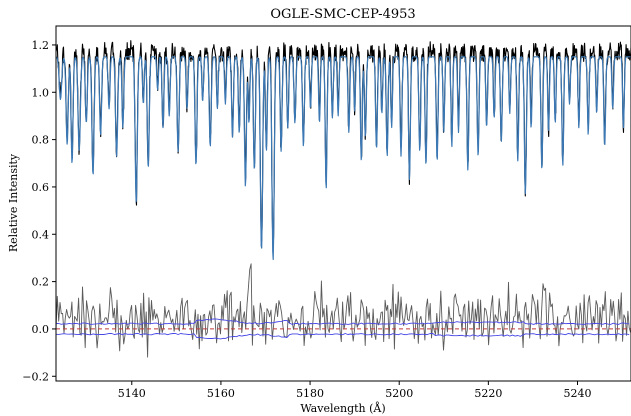 This screenshot has width=631, height=416. I want to click on x-tick-label: 5160, so click(221, 393).